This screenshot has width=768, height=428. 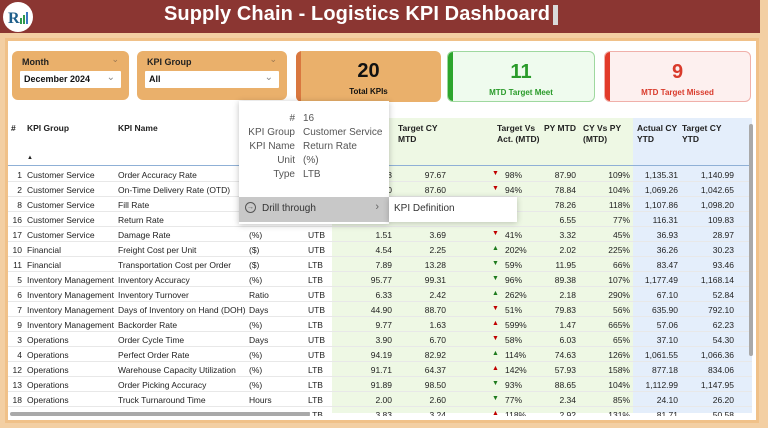 I want to click on ytd-column-band, so click(x=692, y=265).